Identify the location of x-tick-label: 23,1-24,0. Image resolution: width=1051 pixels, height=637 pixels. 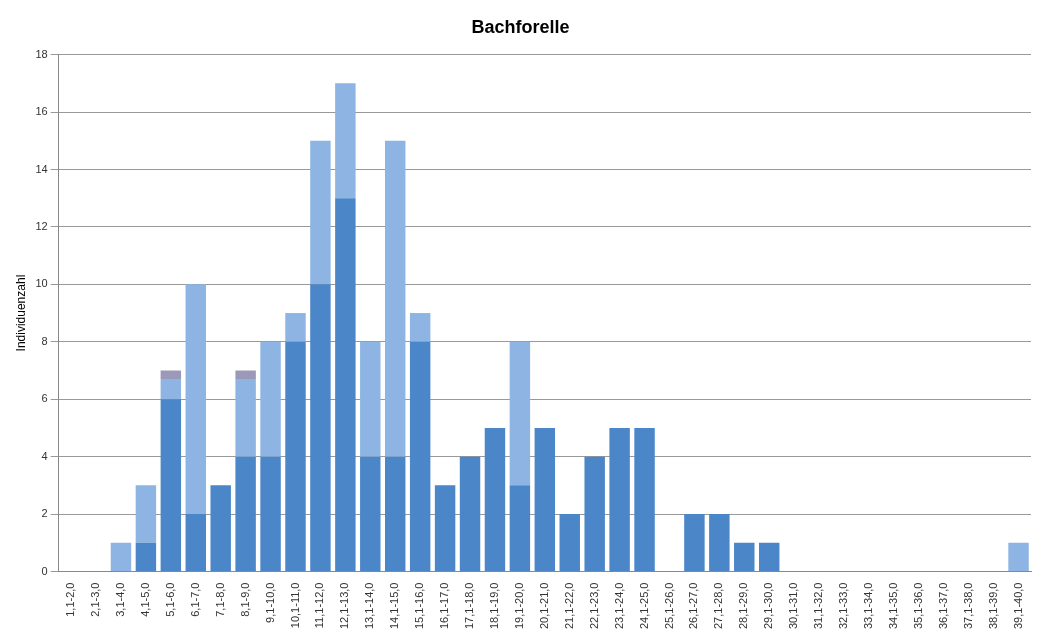
(618, 605).